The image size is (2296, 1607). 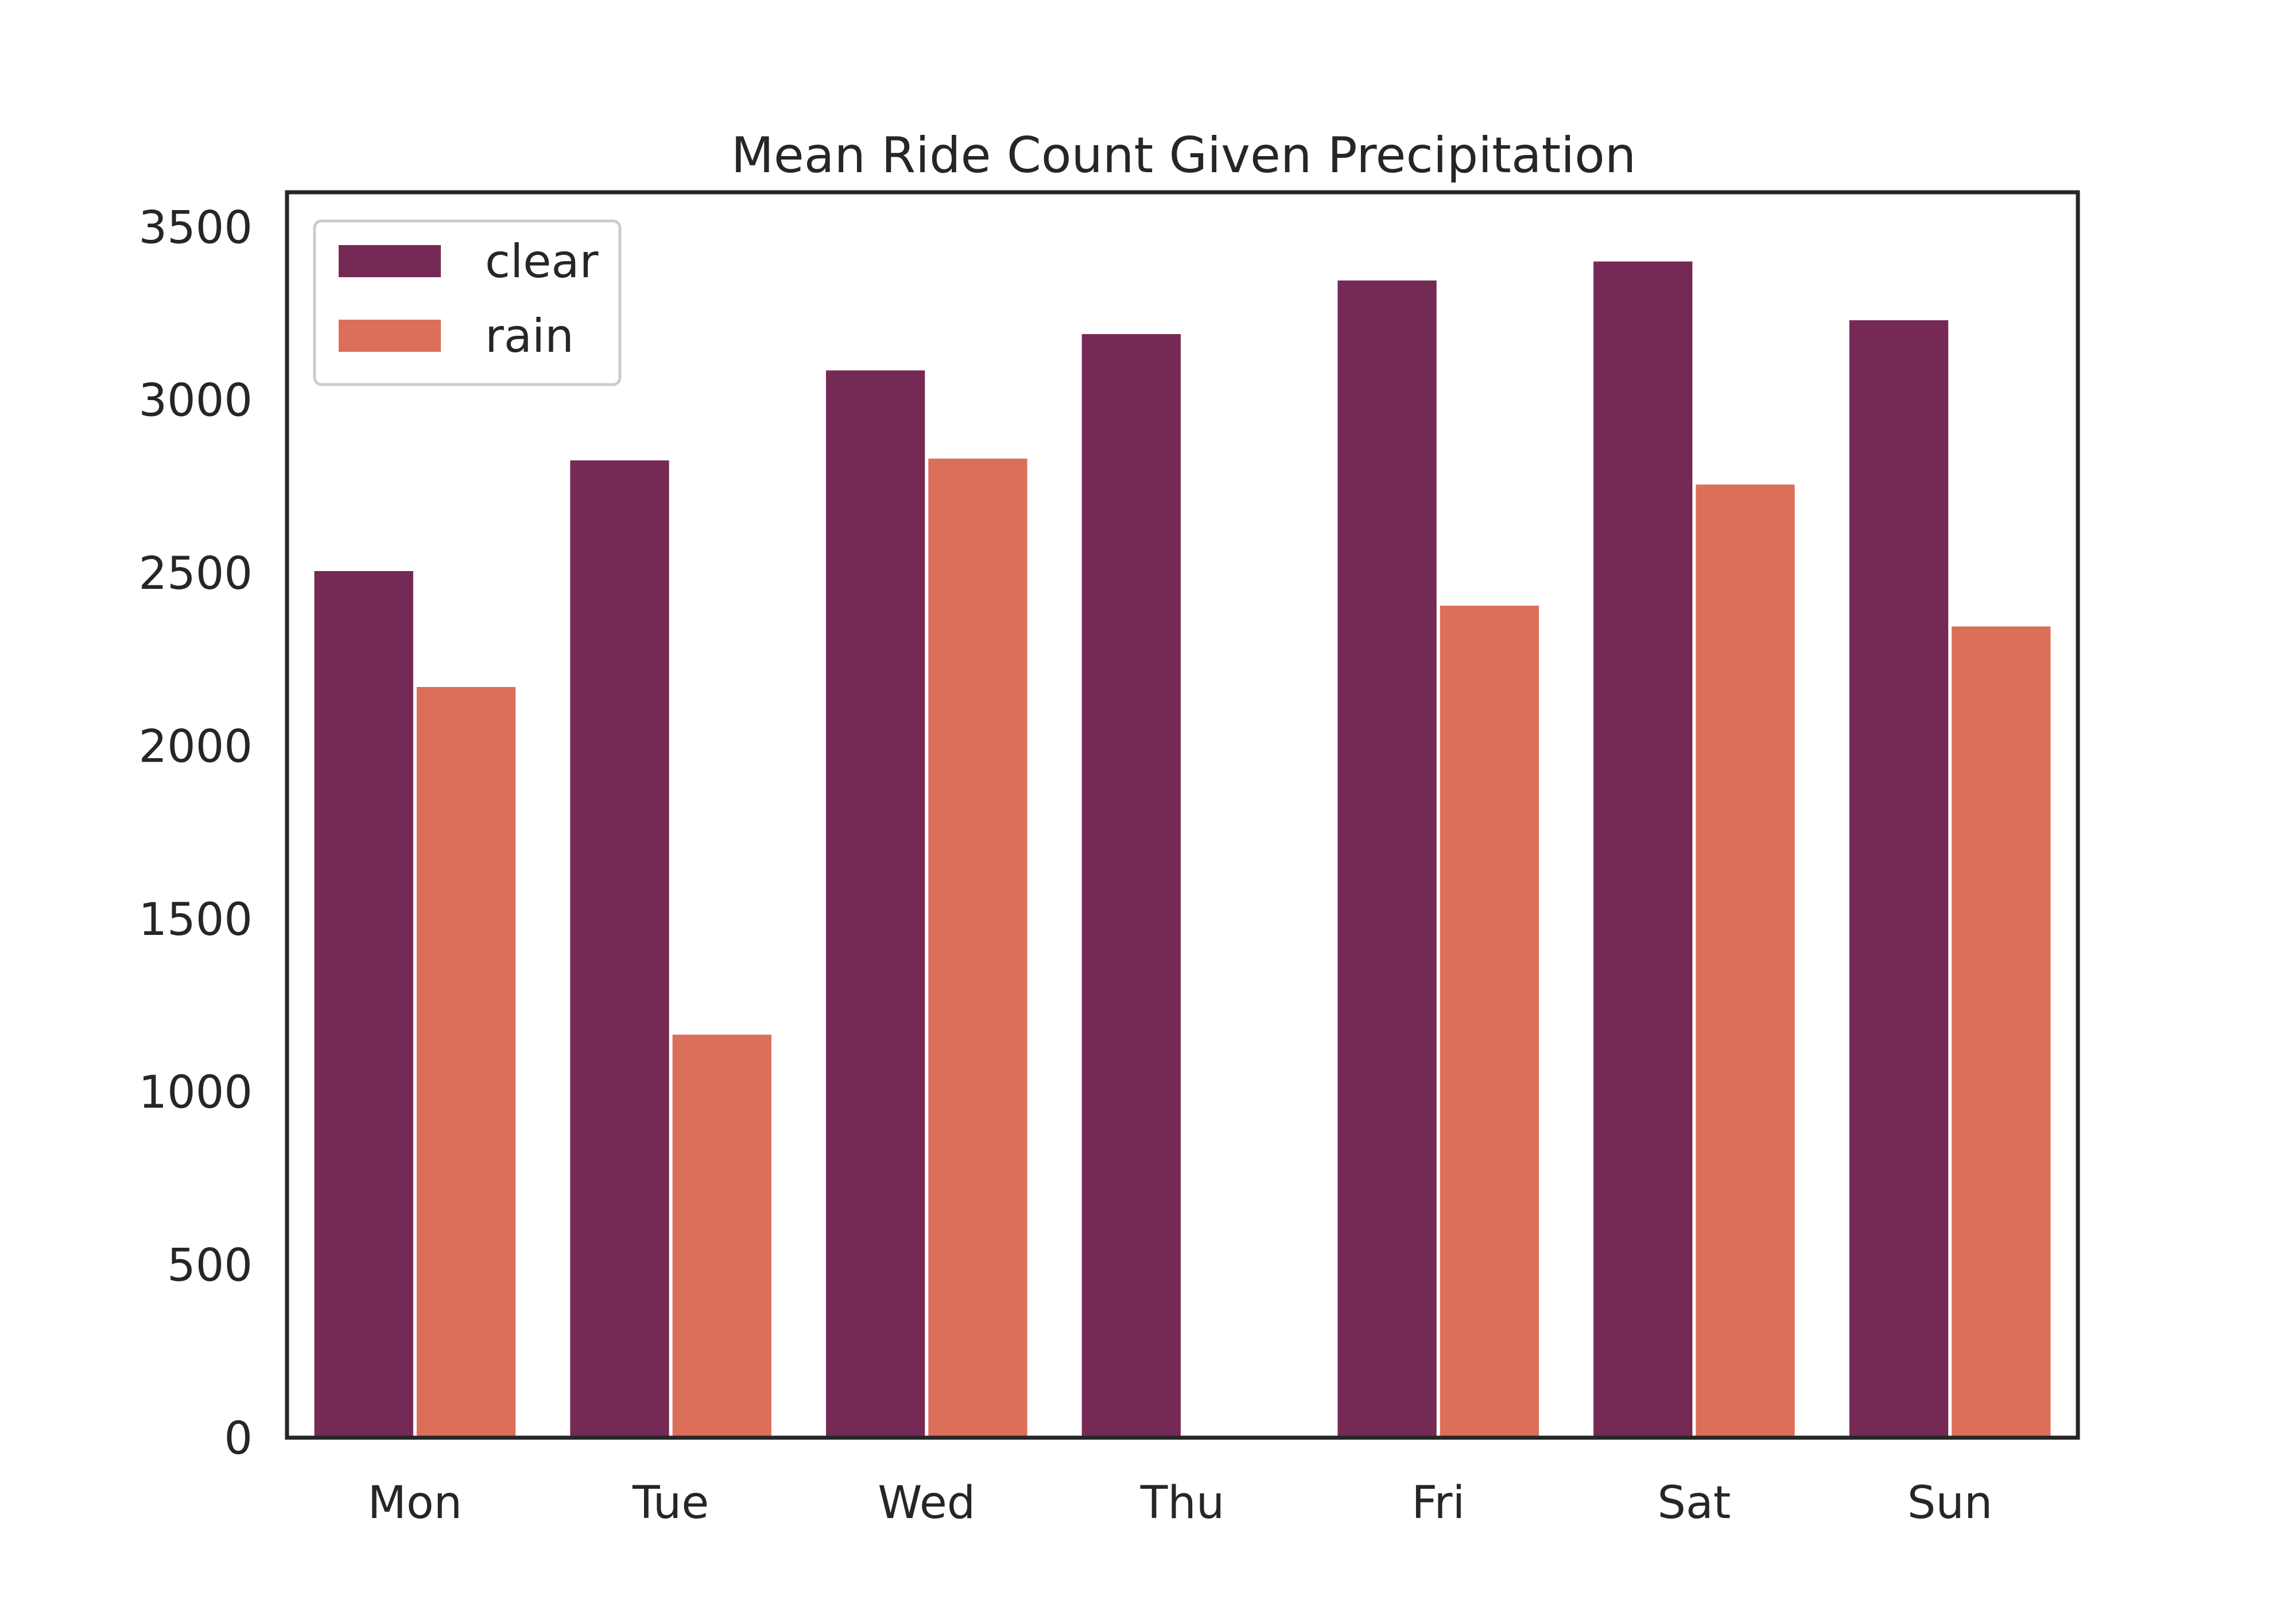 I want to click on x-axis-ticks: Mon Tue Wed Thu Fri Sat Sun, so click(x=1180, y=1503).